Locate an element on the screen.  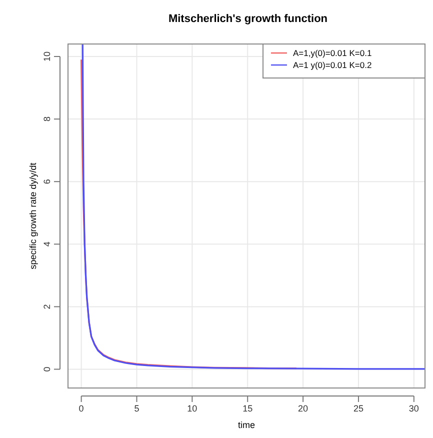
y-tick-label: 6 is located at coordinates (47, 181).